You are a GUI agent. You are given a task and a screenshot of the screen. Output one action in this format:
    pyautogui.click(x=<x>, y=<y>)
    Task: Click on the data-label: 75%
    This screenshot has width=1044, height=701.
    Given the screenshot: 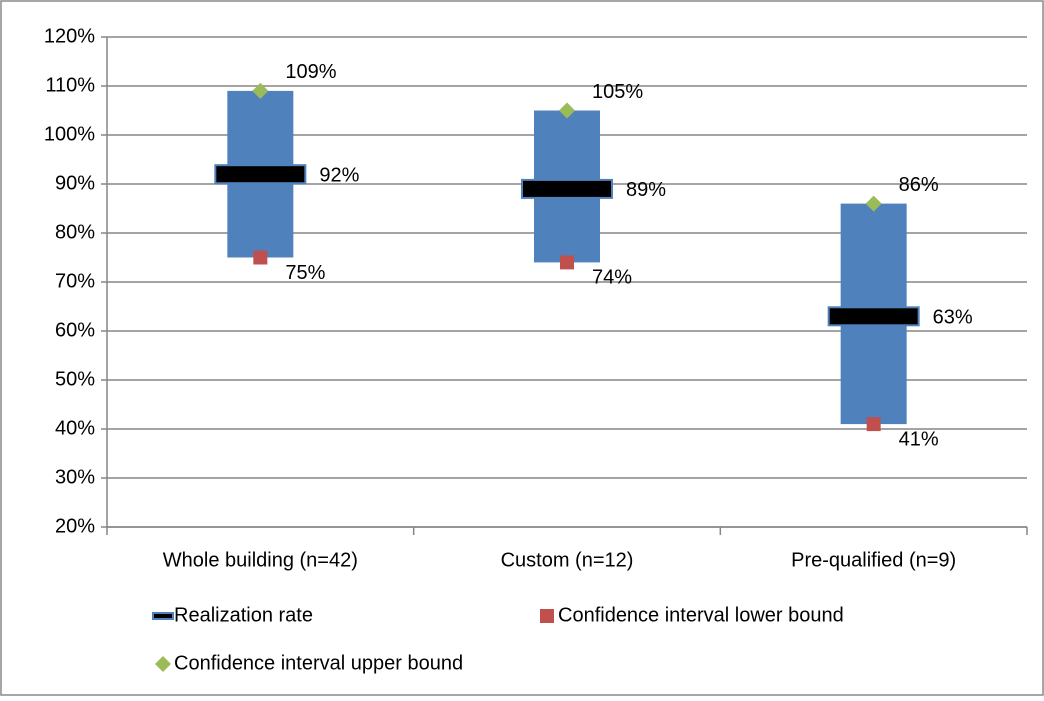 What is the action you would take?
    pyautogui.click(x=305, y=273)
    